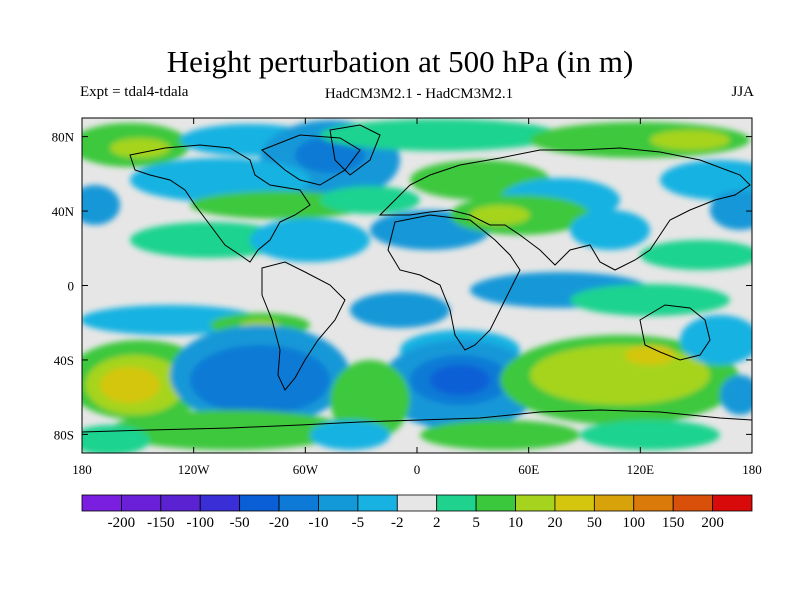  What do you see at coordinates (641, 469) in the screenshot?
I see `lon-tick-label: 120E` at bounding box center [641, 469].